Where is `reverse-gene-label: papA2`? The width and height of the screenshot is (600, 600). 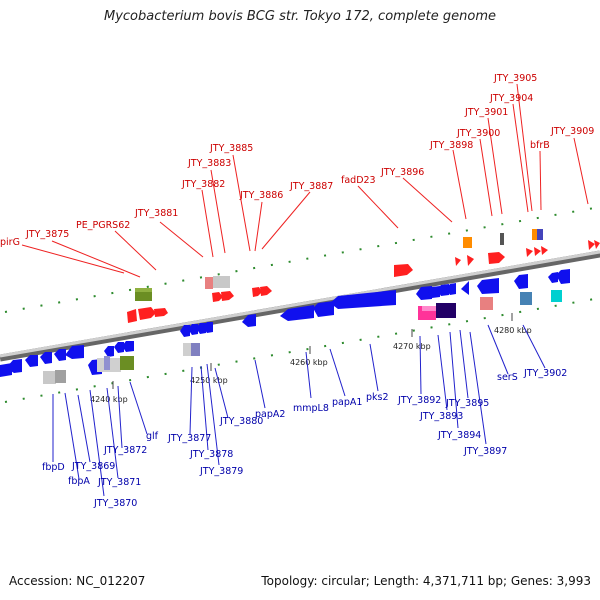
reverse-gene-label: papA2 is located at coordinates (270, 414).